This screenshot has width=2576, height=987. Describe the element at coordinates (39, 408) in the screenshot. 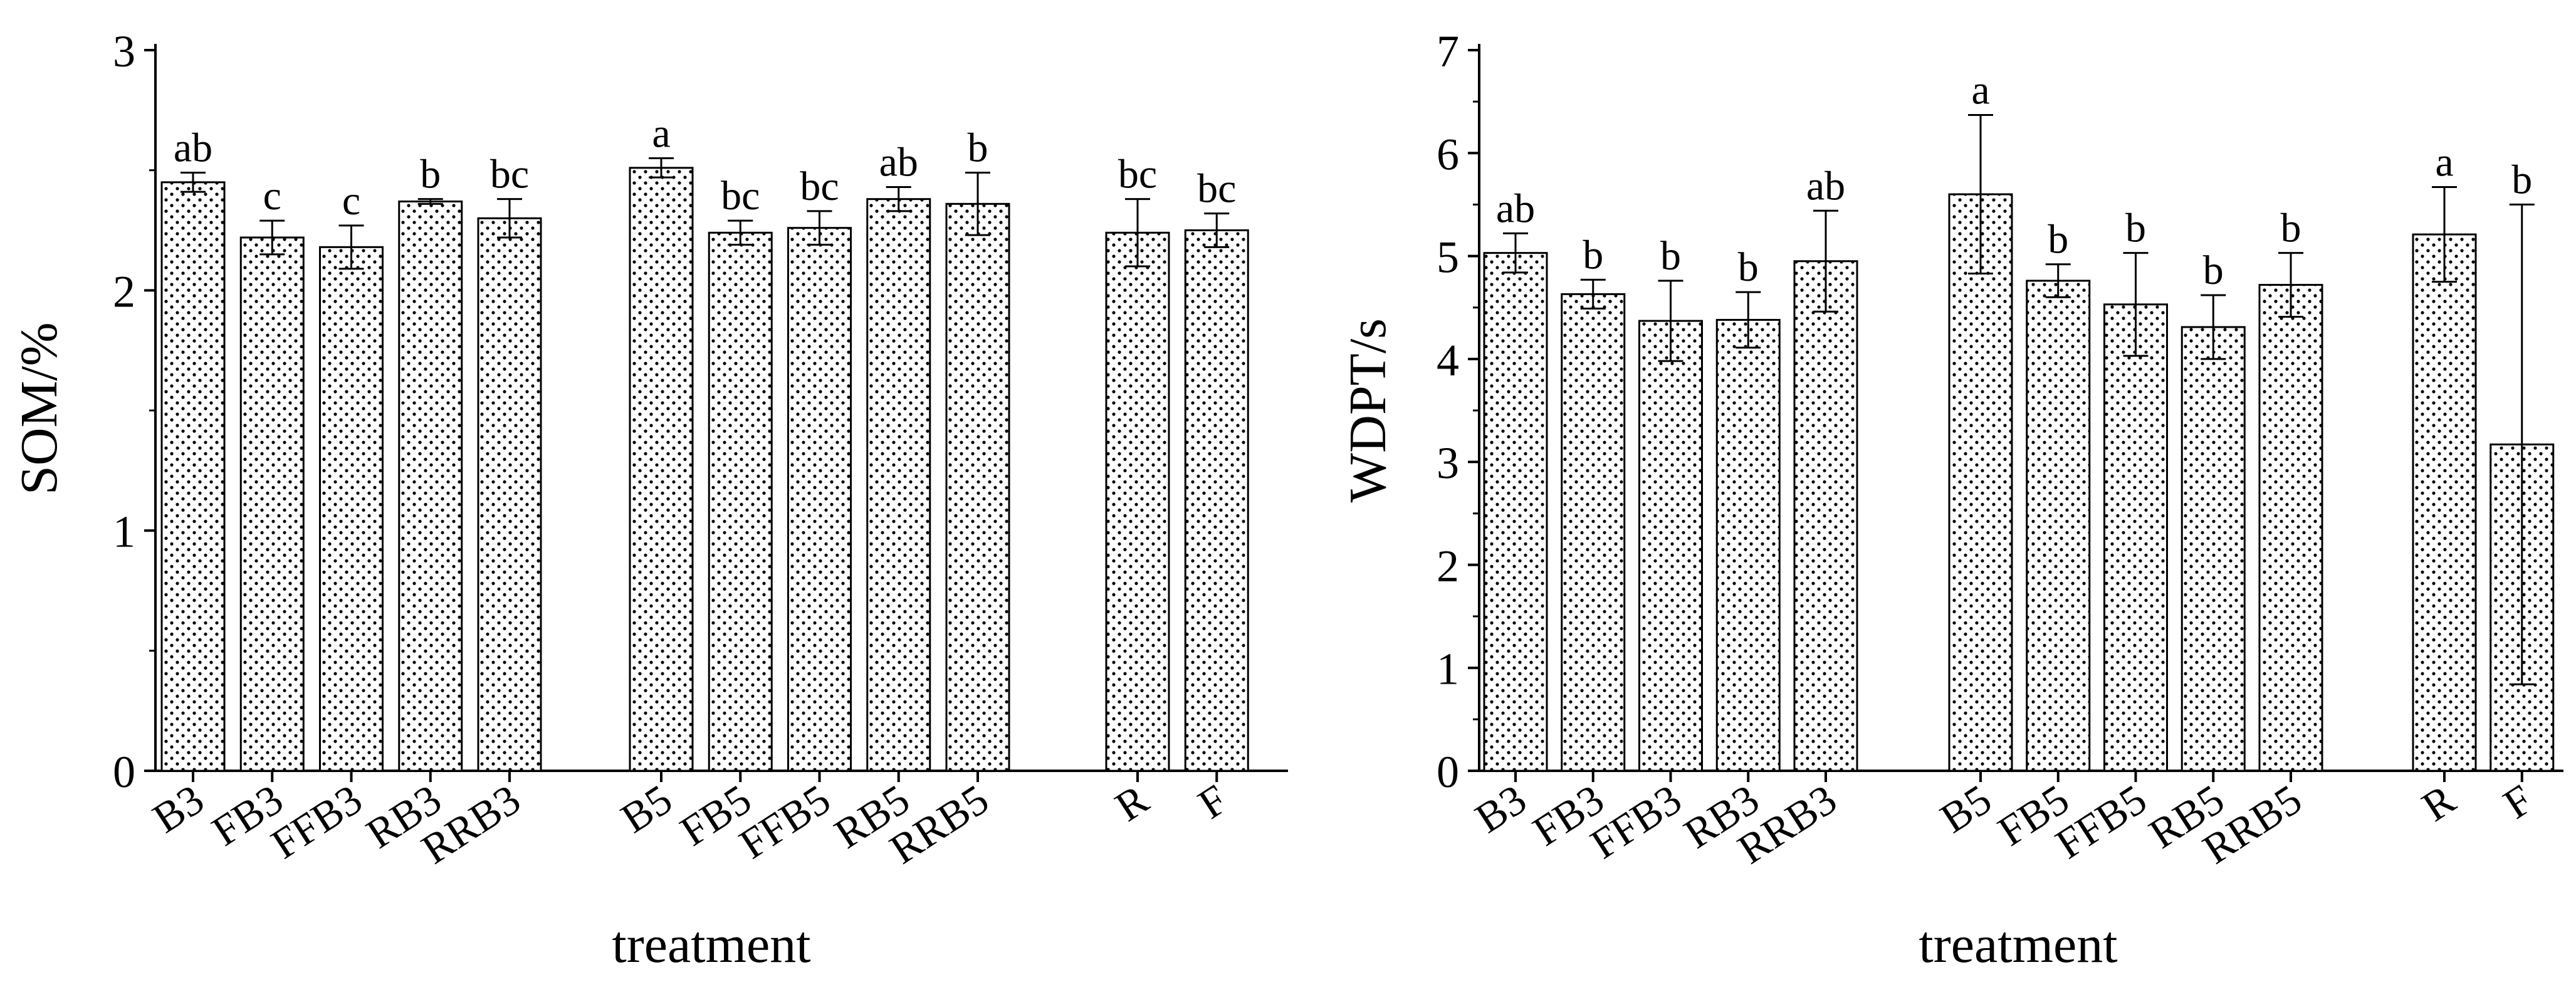

I see `y-axis-label: SOM/%` at that location.